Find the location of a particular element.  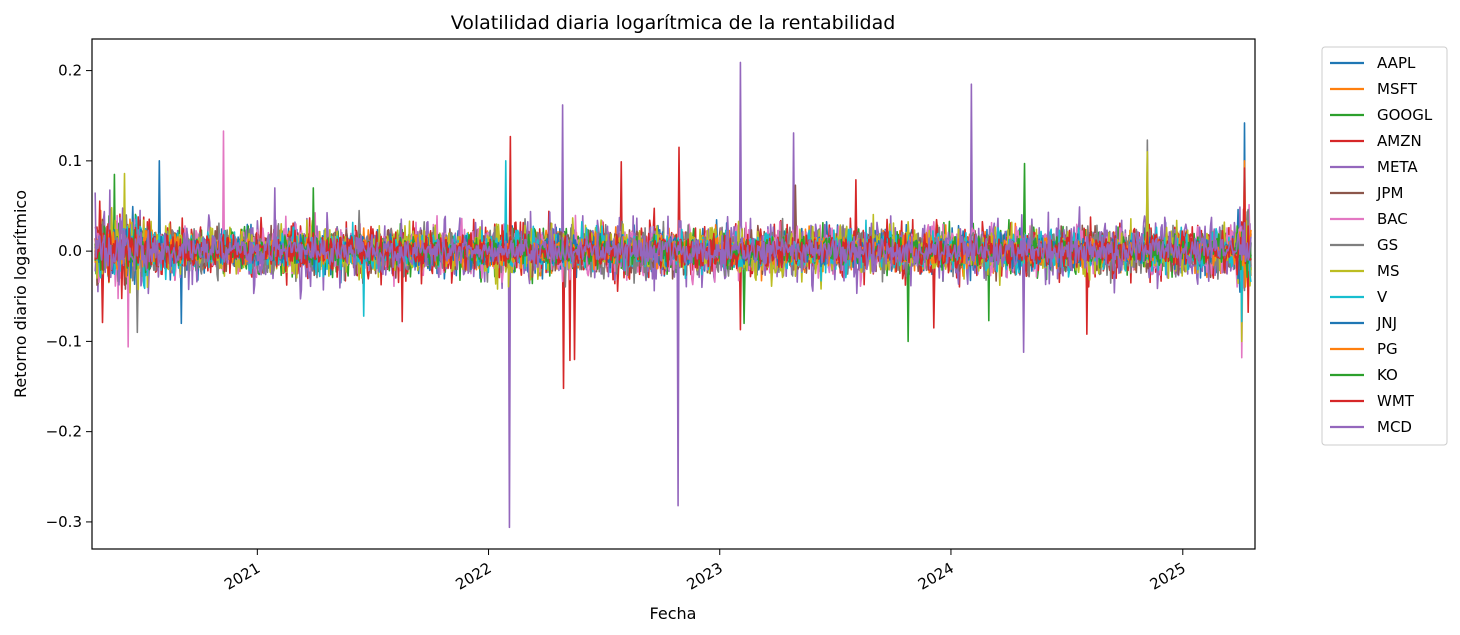

legend-label-aapl: AAPL is located at coordinates (1396, 63).